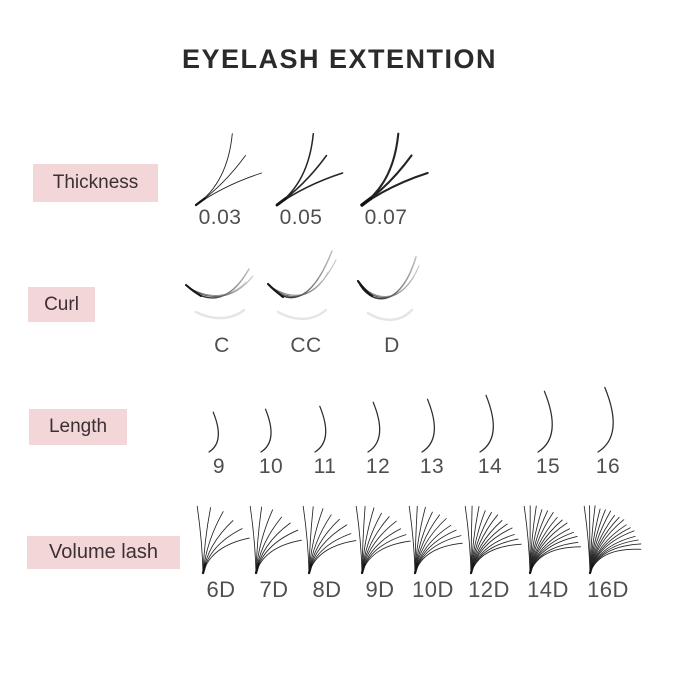 The height and width of the screenshot is (679, 679). What do you see at coordinates (339, 59) in the screenshot?
I see `page-title: EYELASH EXTENTION` at bounding box center [339, 59].